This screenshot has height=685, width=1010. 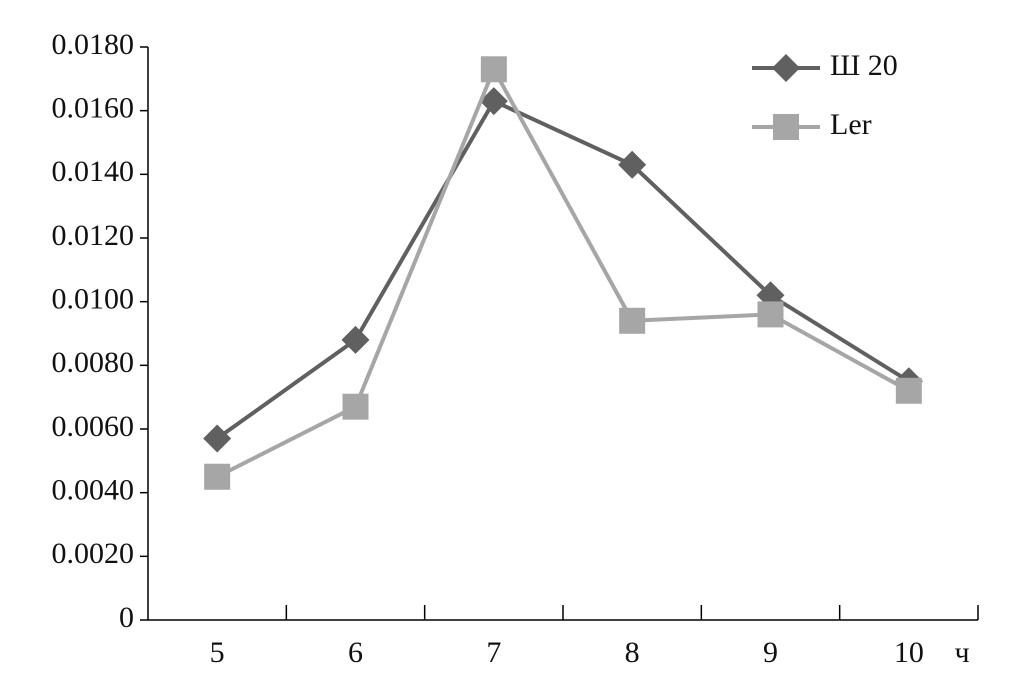 What do you see at coordinates (217, 652) in the screenshot?
I see `x-tick-label: 5` at bounding box center [217, 652].